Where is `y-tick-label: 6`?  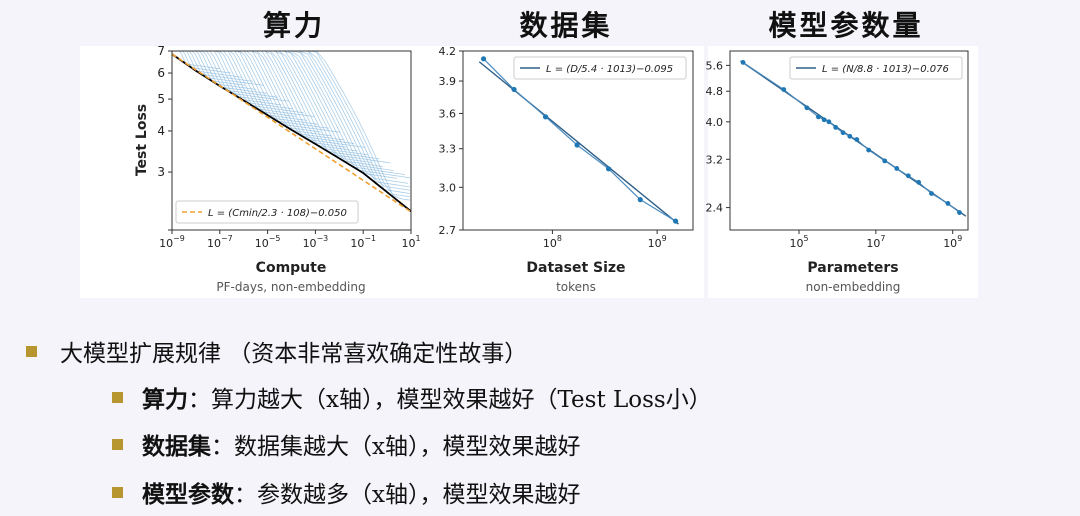 y-tick-label: 6 is located at coordinates (161, 73).